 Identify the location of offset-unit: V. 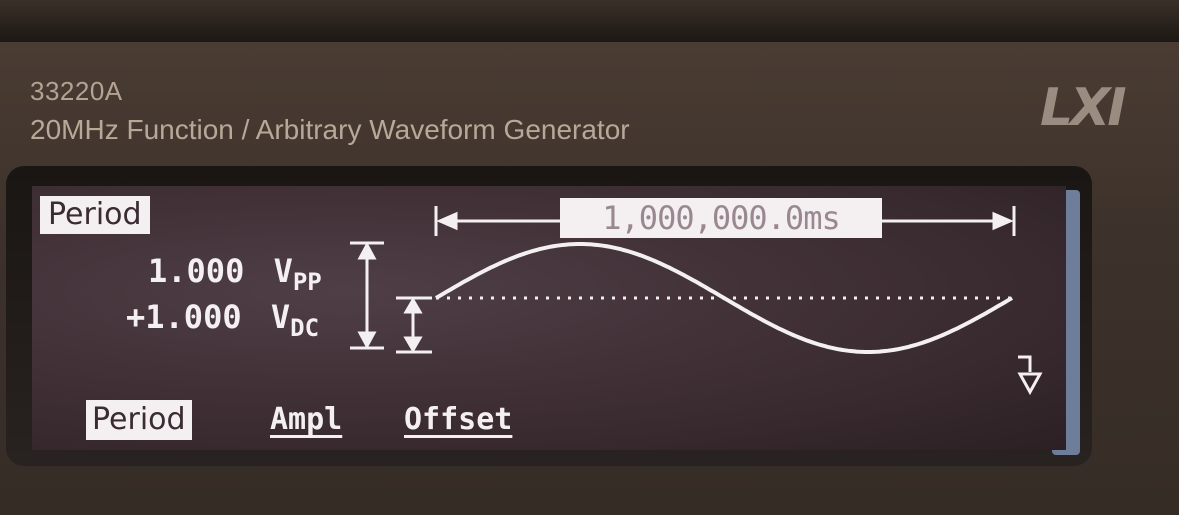
(280, 317).